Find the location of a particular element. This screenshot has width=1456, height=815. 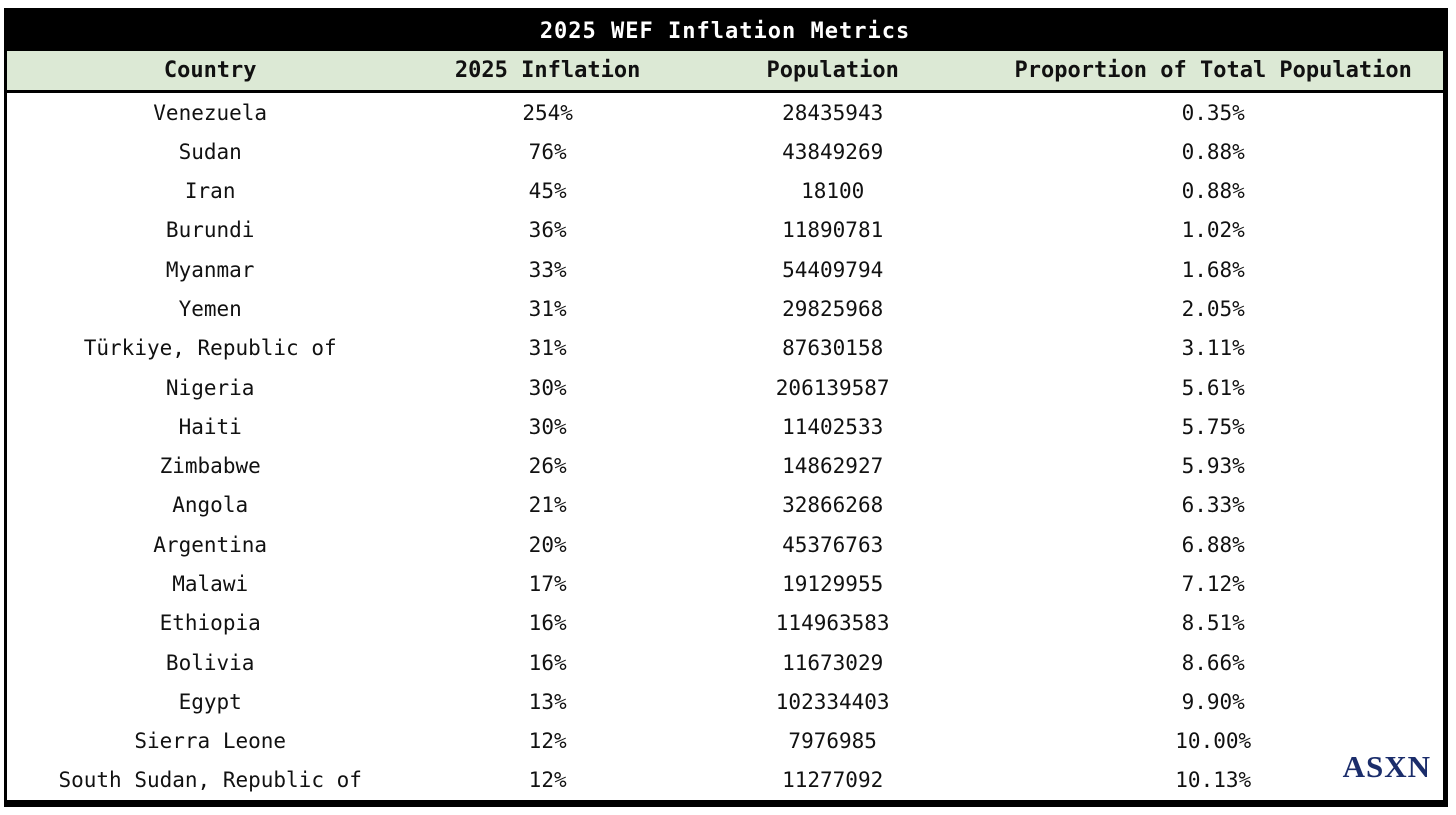

cell-country: Haiti is located at coordinates (210, 426).